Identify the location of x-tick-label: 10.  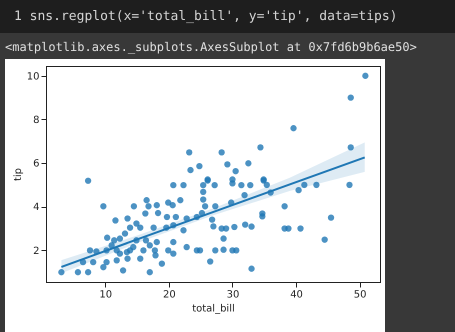
(105, 295).